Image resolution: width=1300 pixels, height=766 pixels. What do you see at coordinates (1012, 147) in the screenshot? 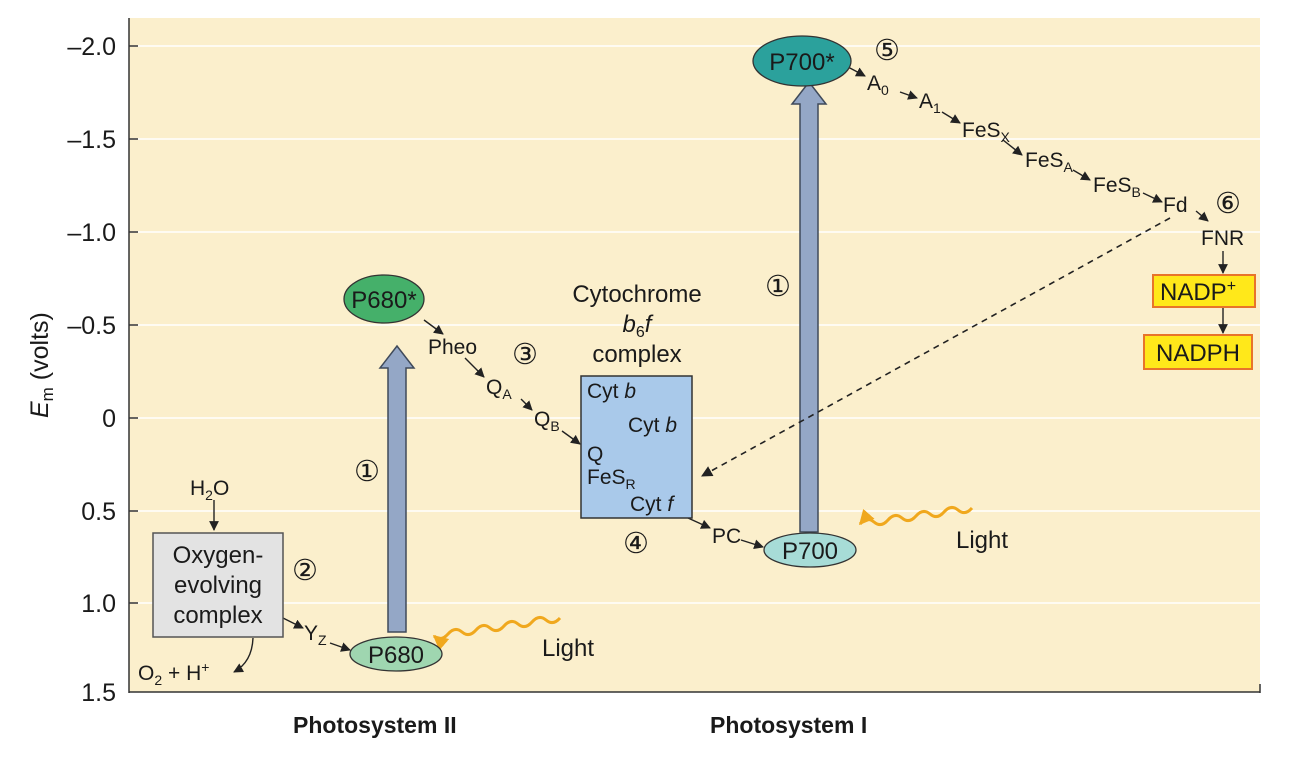
I see `arrow-fesx-to-fesa` at bounding box center [1012, 147].